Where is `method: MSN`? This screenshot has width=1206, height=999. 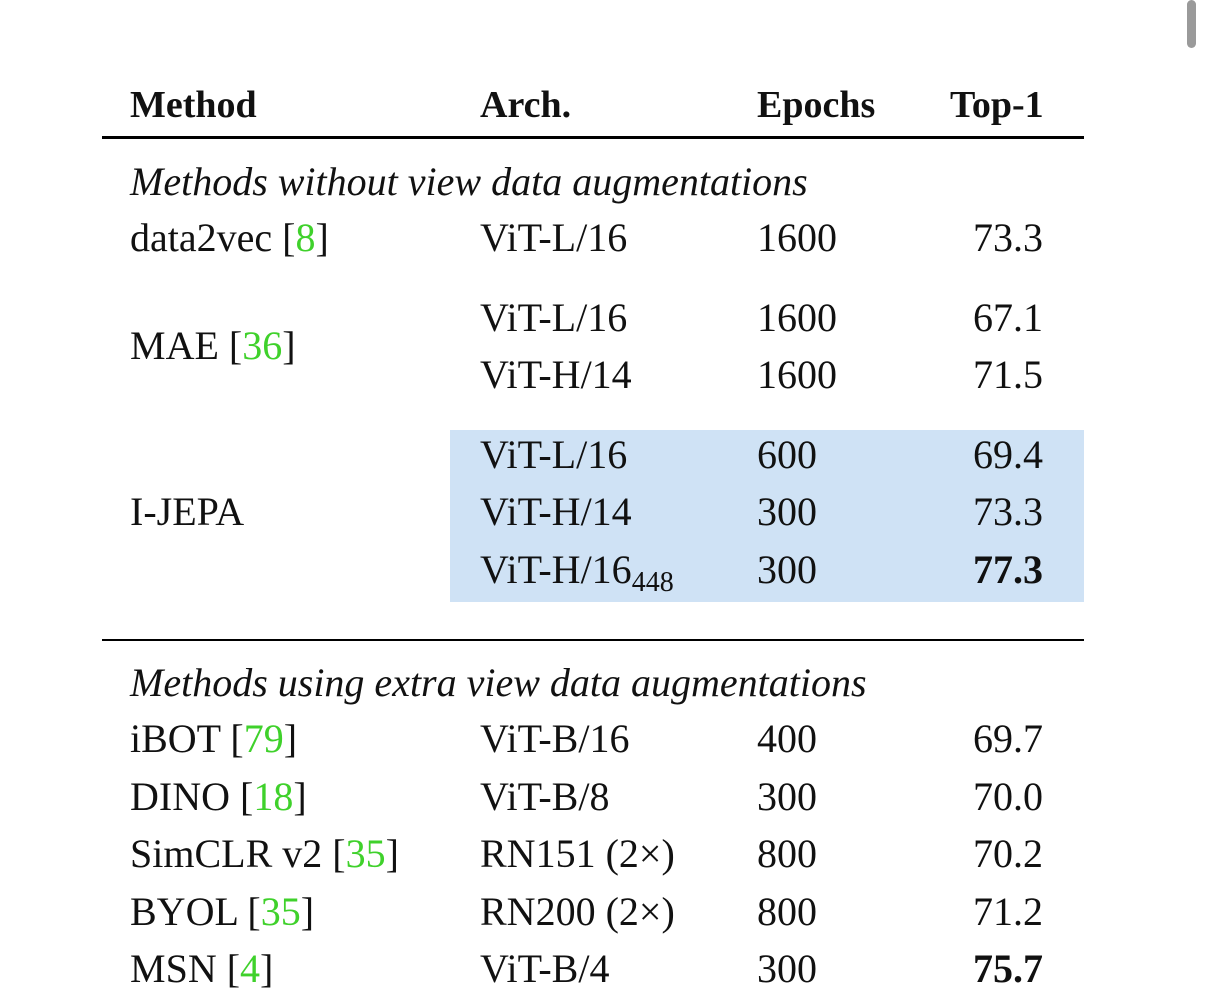
method: MSN is located at coordinates (173, 968).